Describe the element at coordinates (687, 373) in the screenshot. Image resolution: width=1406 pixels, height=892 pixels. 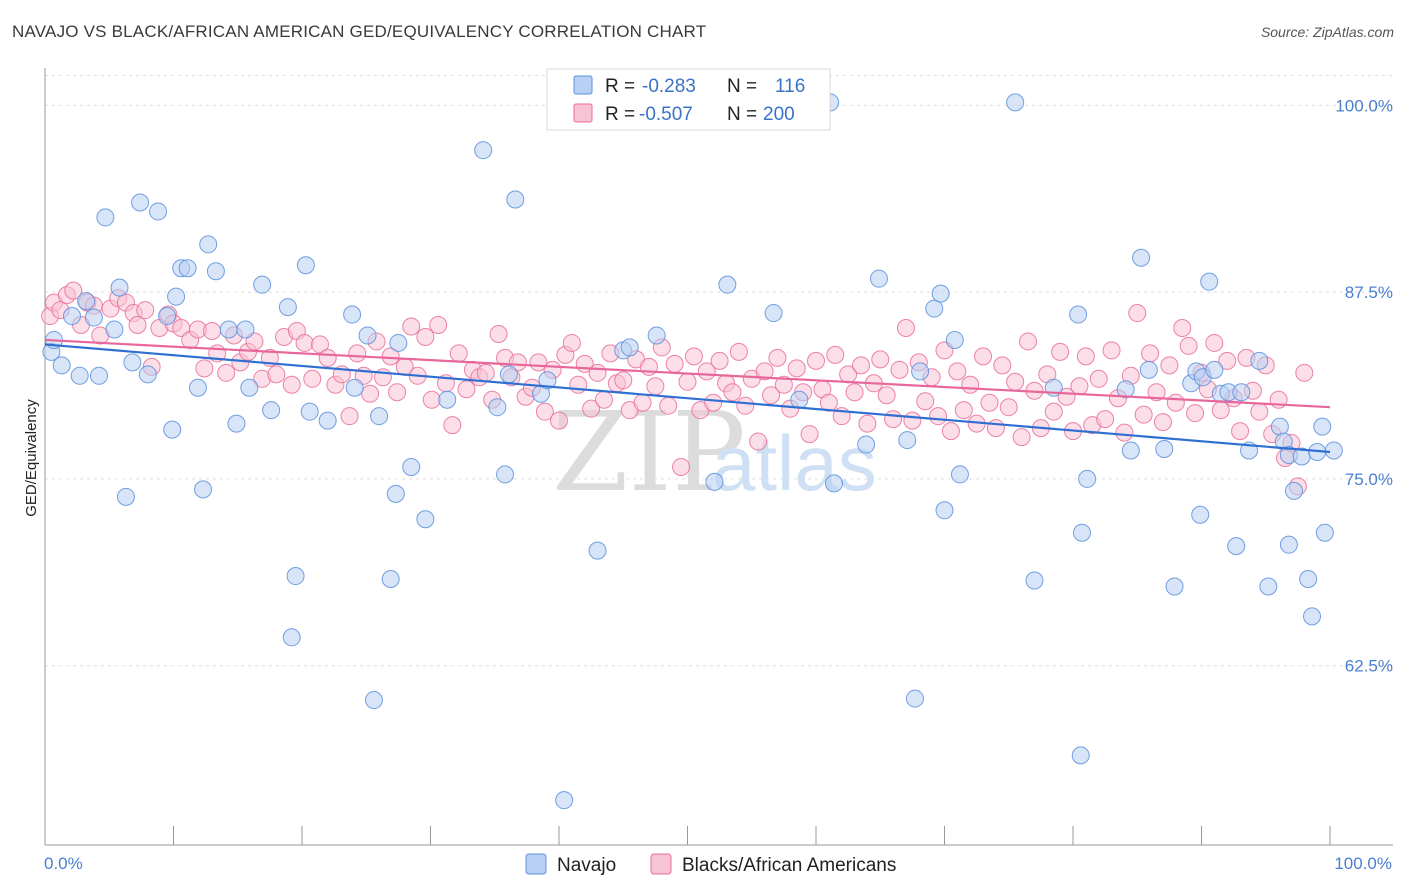
I see `trend-line-blacks` at that location.